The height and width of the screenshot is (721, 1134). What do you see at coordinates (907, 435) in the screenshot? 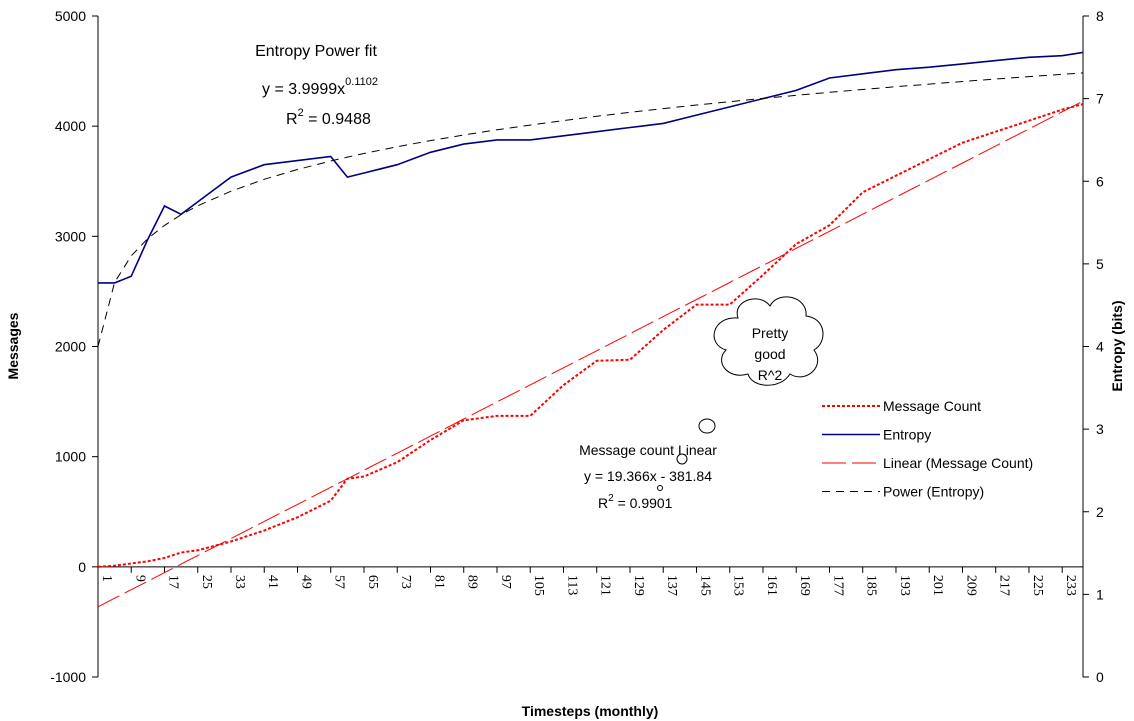
I see `legend-label: Entropy` at bounding box center [907, 435].